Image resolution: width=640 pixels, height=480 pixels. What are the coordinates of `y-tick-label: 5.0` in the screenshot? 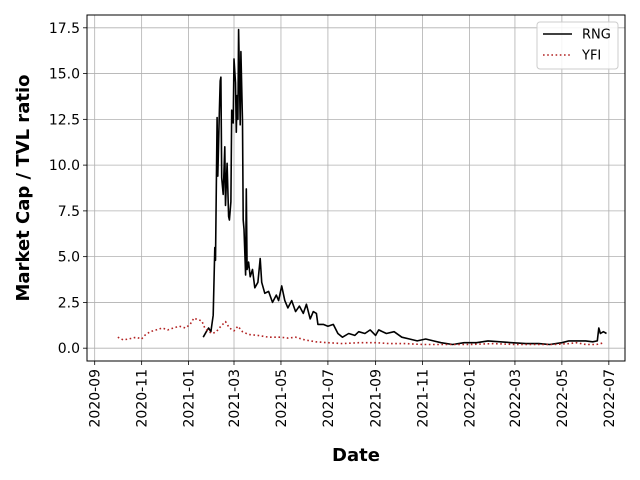 It's located at (69, 258).